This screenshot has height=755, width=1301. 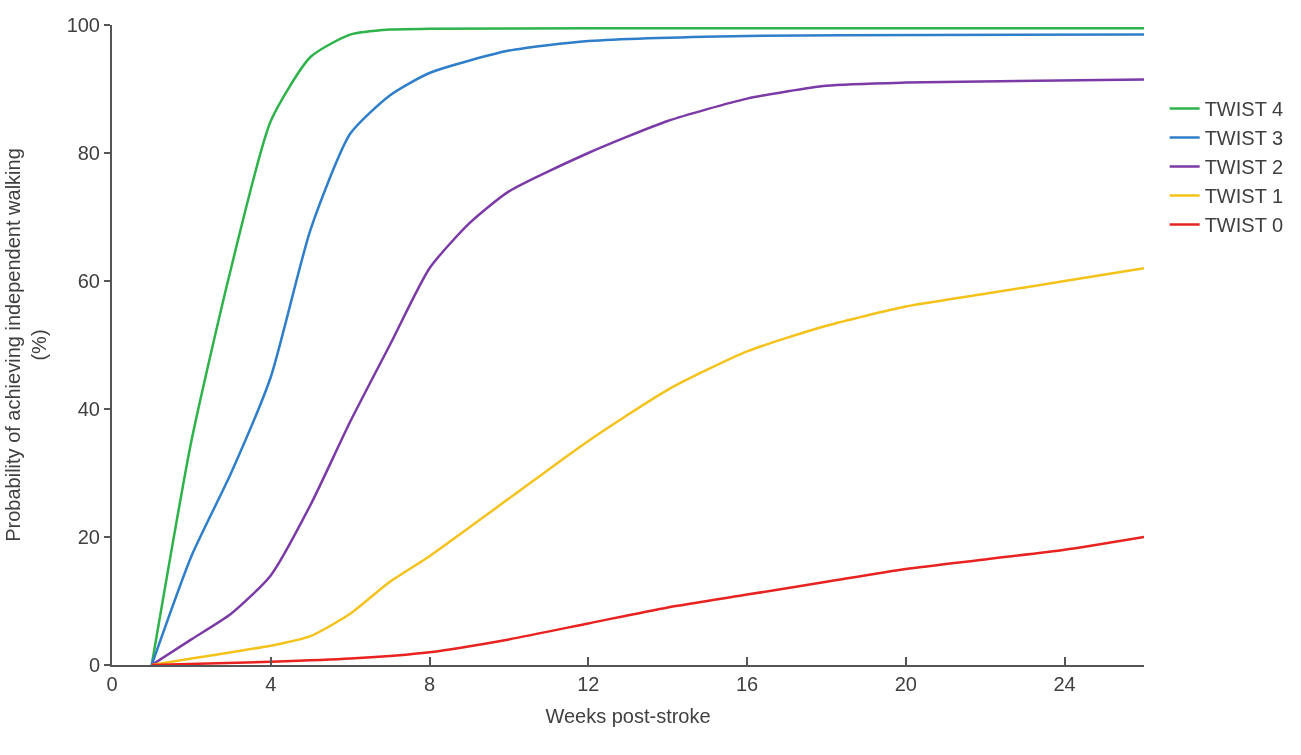 I want to click on x-tick-label: 24, so click(x=1064, y=684).